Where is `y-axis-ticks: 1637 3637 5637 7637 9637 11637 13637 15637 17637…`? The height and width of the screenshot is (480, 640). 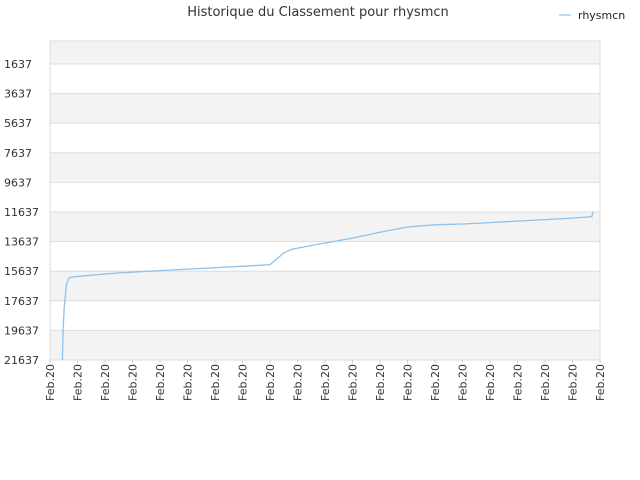
y-axis-ticks: 1637 3637 5637 7637 9637 11637 13637 15637 17637… is located at coordinates (21, 212).